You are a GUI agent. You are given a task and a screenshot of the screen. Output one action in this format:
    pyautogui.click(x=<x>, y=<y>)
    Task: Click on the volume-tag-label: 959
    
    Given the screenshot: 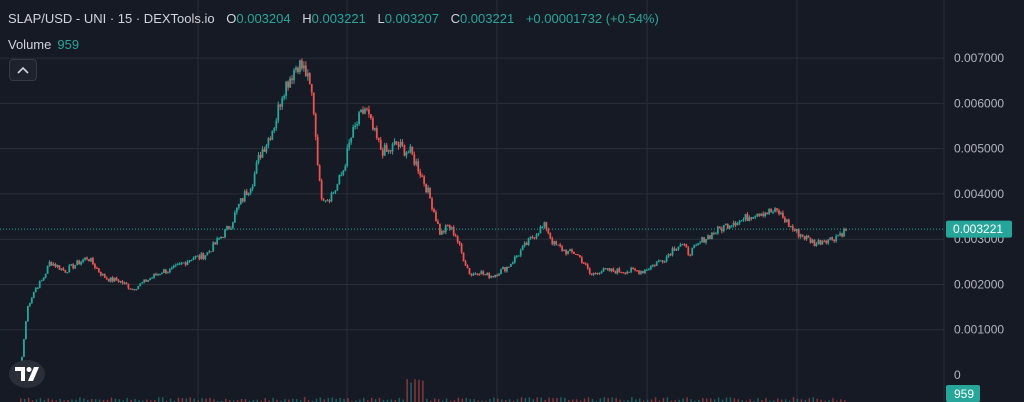 What is the action you would take?
    pyautogui.click(x=964, y=394)
    